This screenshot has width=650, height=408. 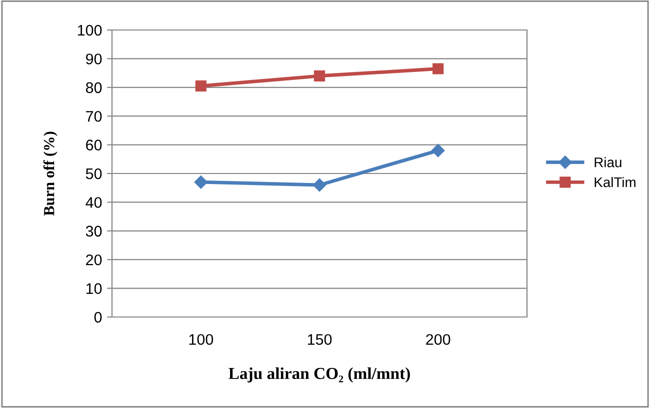 What do you see at coordinates (320, 339) in the screenshot?
I see `x-tick-label: 150` at bounding box center [320, 339].